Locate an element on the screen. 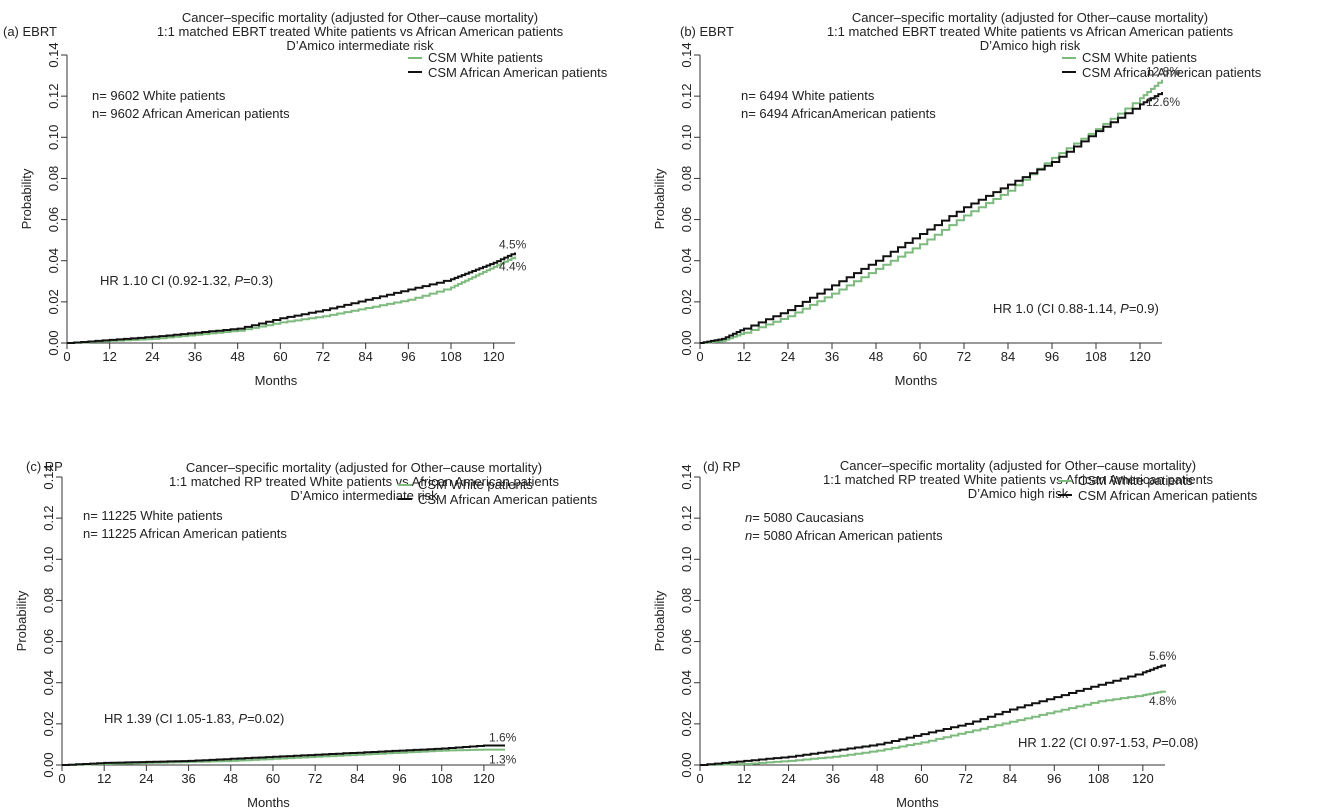 The image size is (1321, 812). panel-label: (b) EBRT is located at coordinates (707, 31).